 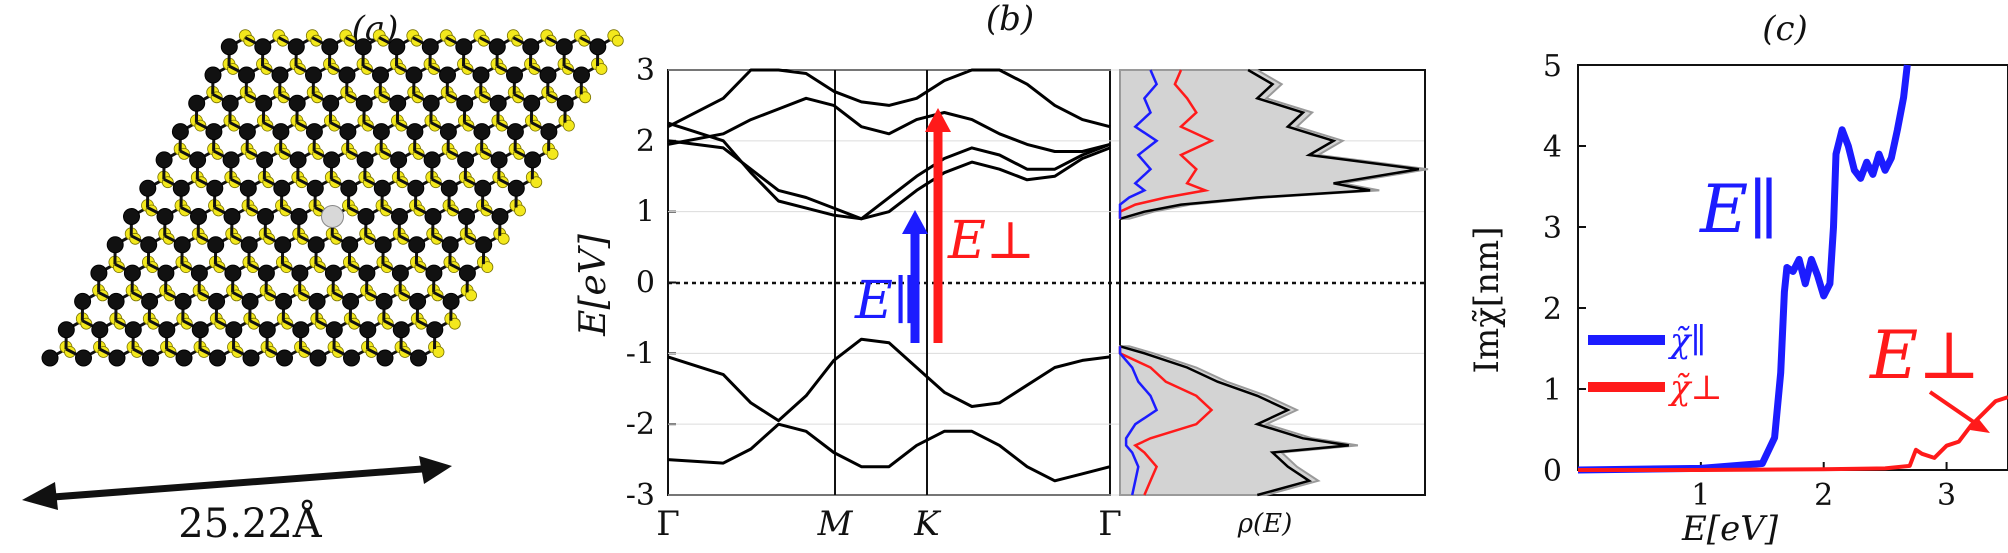 What do you see at coordinates (1739, 209) in the screenshot?
I see `annot-parallel: E∥` at bounding box center [1739, 209].